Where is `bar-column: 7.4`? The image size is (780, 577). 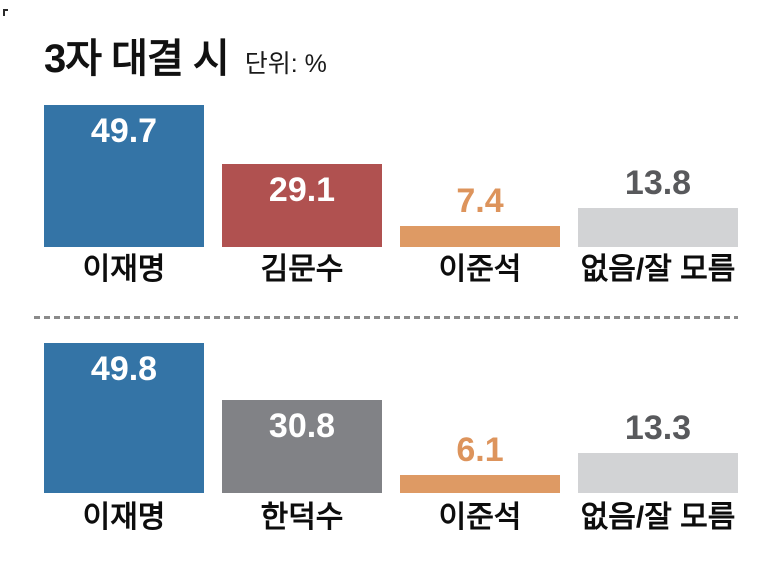 bar-column: 7.4 is located at coordinates (480, 176).